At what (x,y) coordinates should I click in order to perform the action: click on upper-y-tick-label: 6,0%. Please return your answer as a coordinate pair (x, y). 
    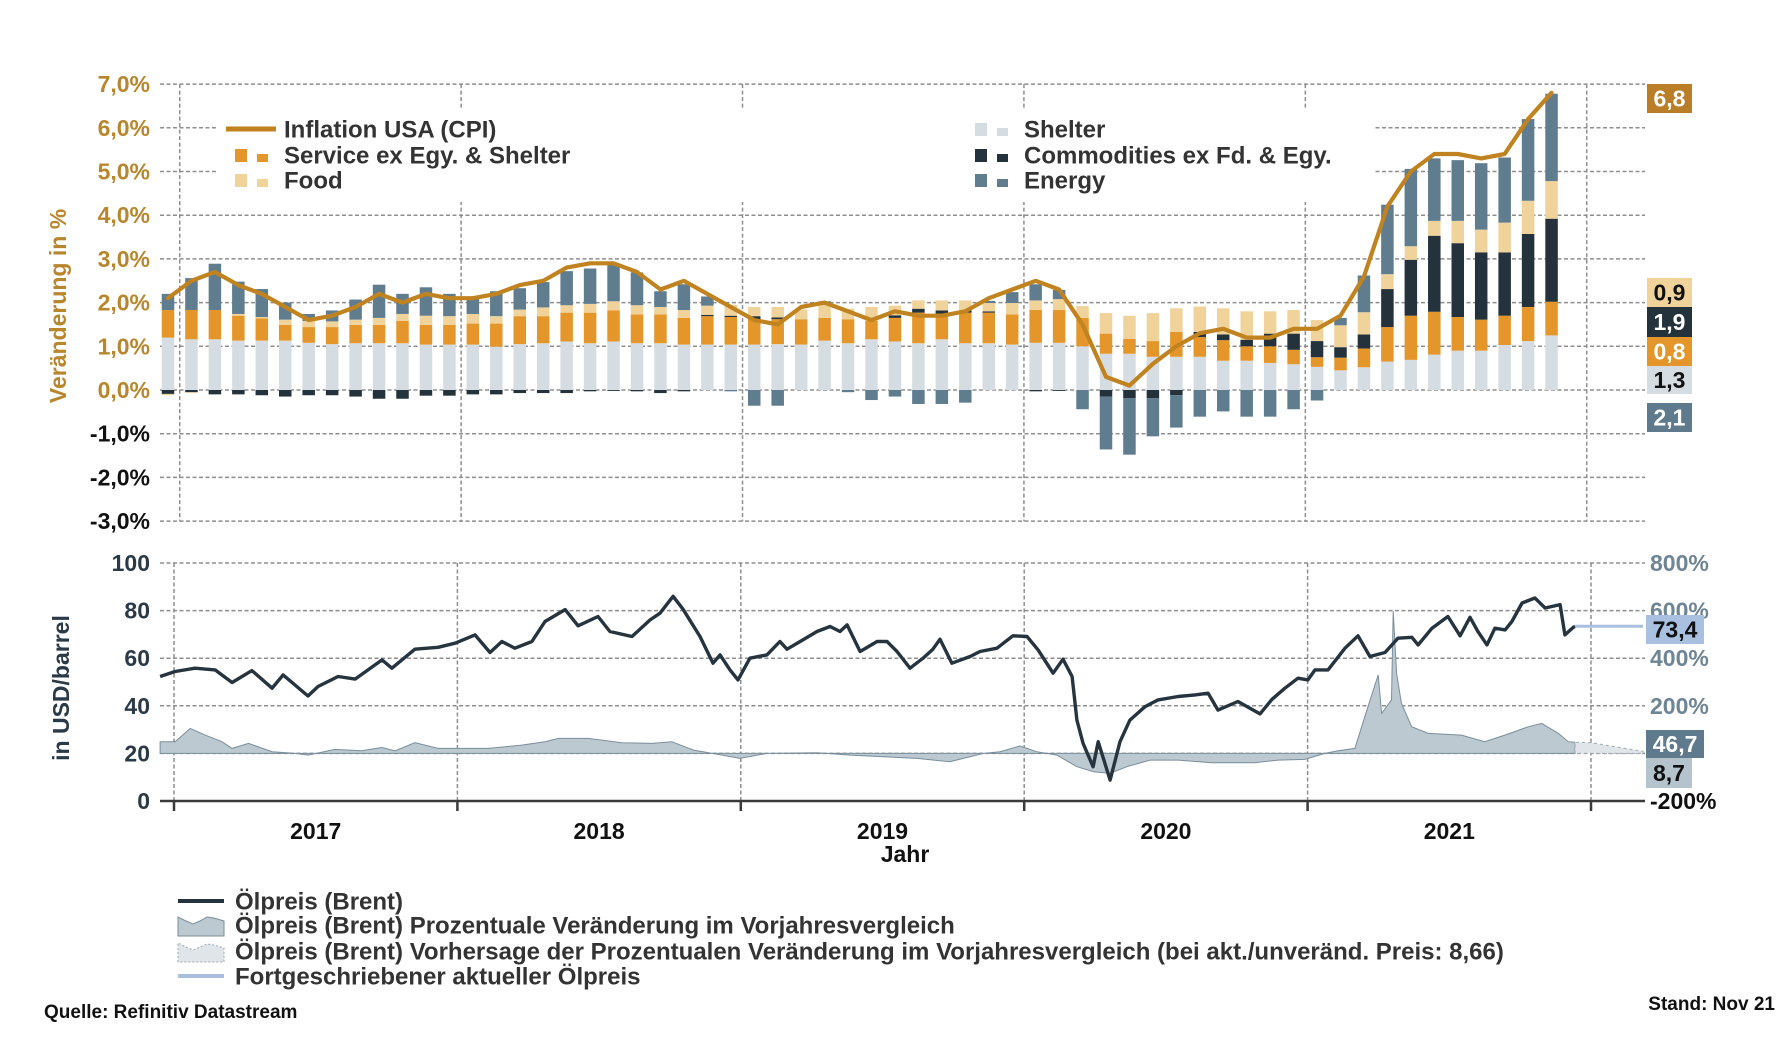
    Looking at the image, I should click on (124, 128).